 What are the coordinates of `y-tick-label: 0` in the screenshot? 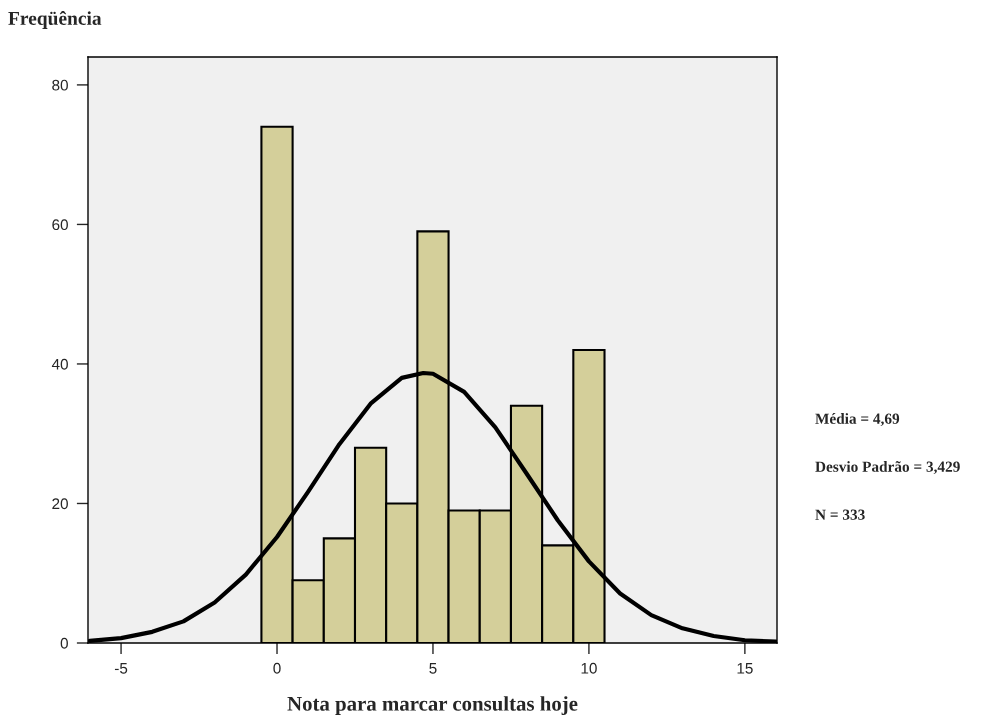 It's located at (64, 643).